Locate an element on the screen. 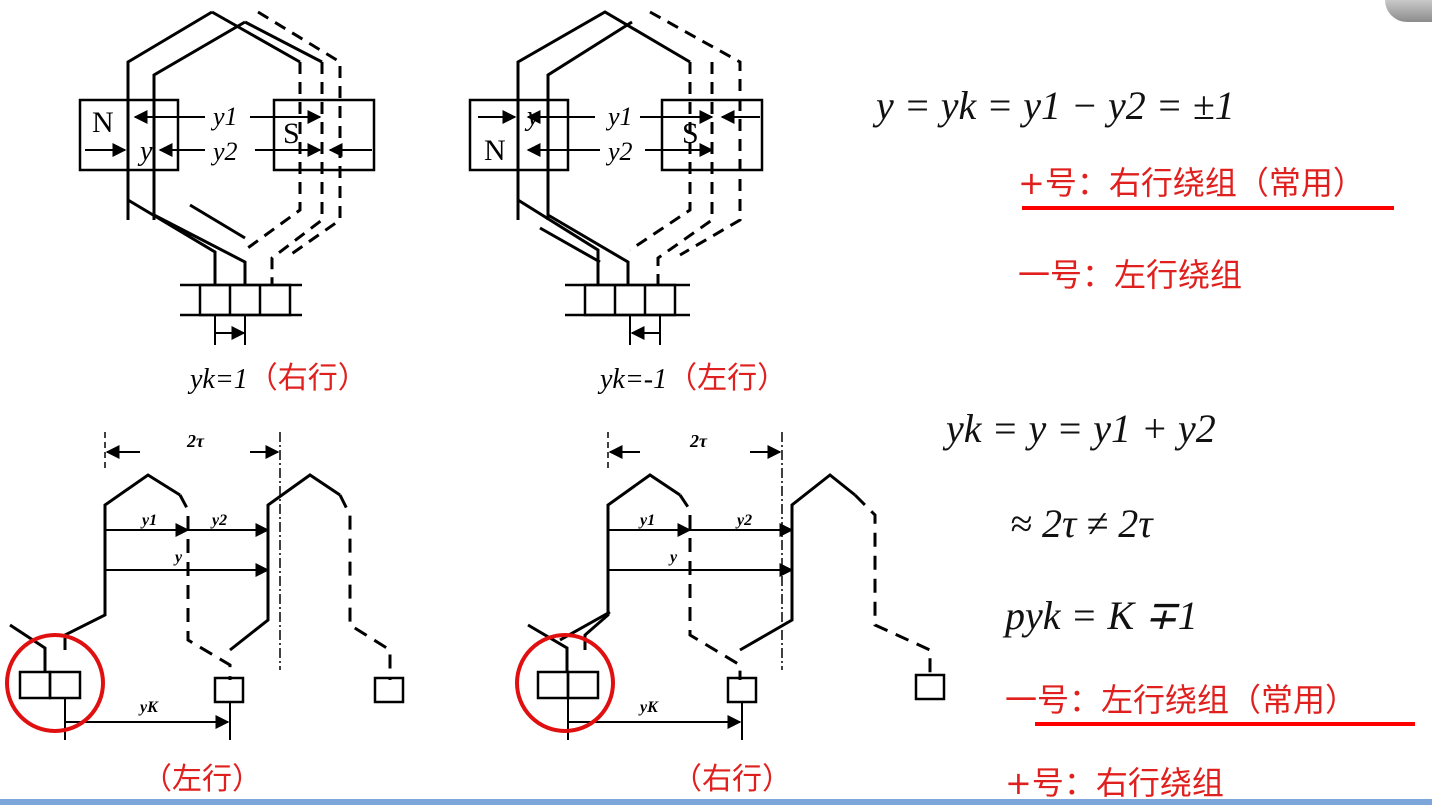  top-middle-caption-direction: （左行） is located at coordinates (727, 378).